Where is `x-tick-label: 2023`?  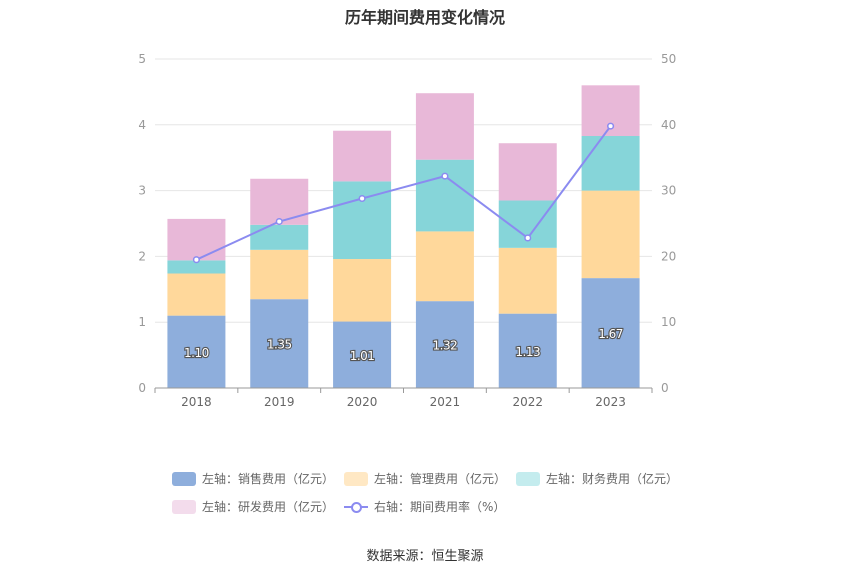
x-tick-label: 2023 is located at coordinates (610, 402).